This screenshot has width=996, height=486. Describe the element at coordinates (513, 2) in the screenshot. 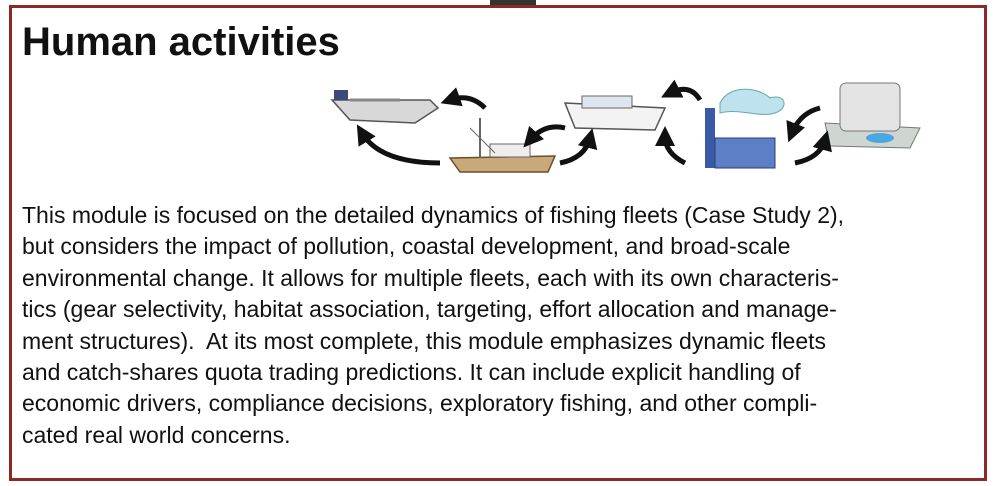

I see `top-tab` at that location.